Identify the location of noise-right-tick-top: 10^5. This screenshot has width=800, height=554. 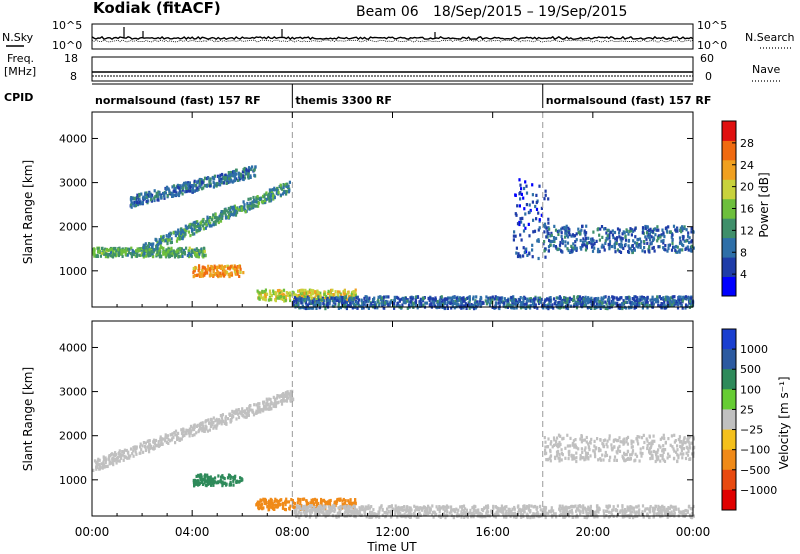
(712, 25).